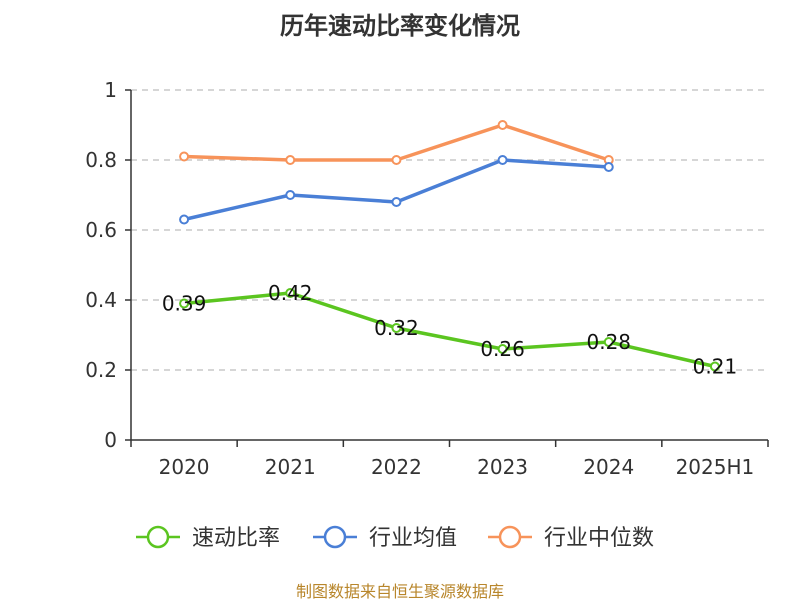 The width and height of the screenshot is (800, 602). I want to click on data-label: 0.39, so click(184, 304).